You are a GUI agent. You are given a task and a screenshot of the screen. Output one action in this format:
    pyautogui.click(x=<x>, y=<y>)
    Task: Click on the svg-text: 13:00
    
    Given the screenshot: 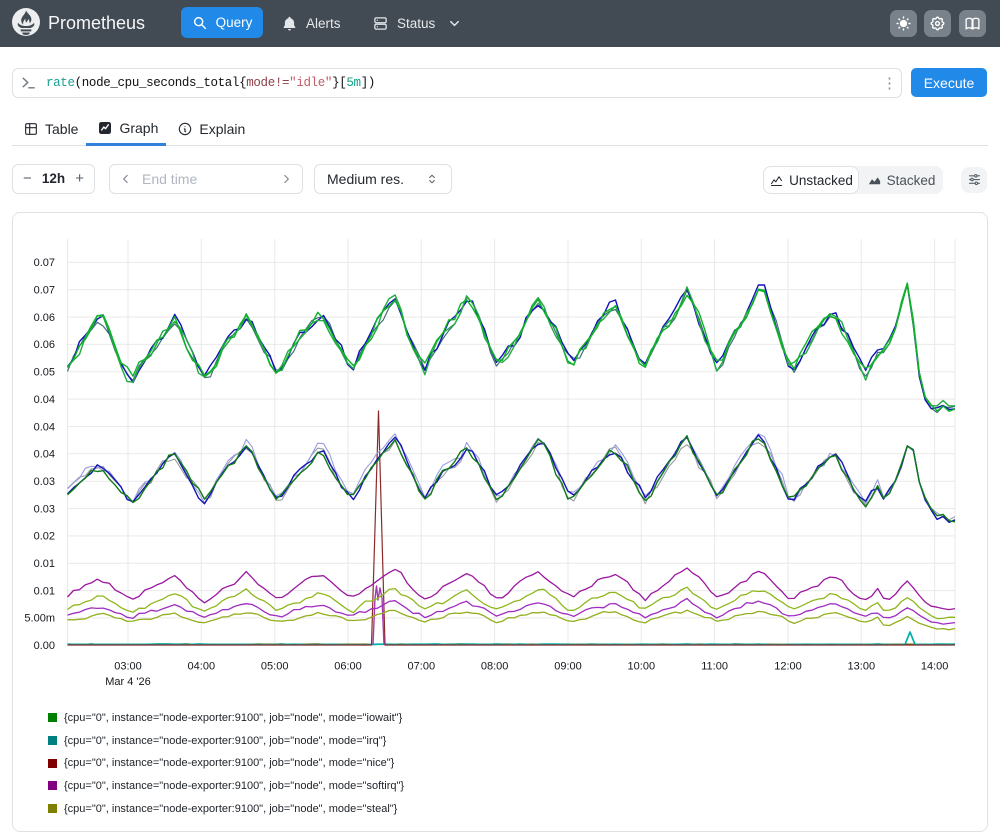 What is the action you would take?
    pyautogui.click(x=862, y=667)
    